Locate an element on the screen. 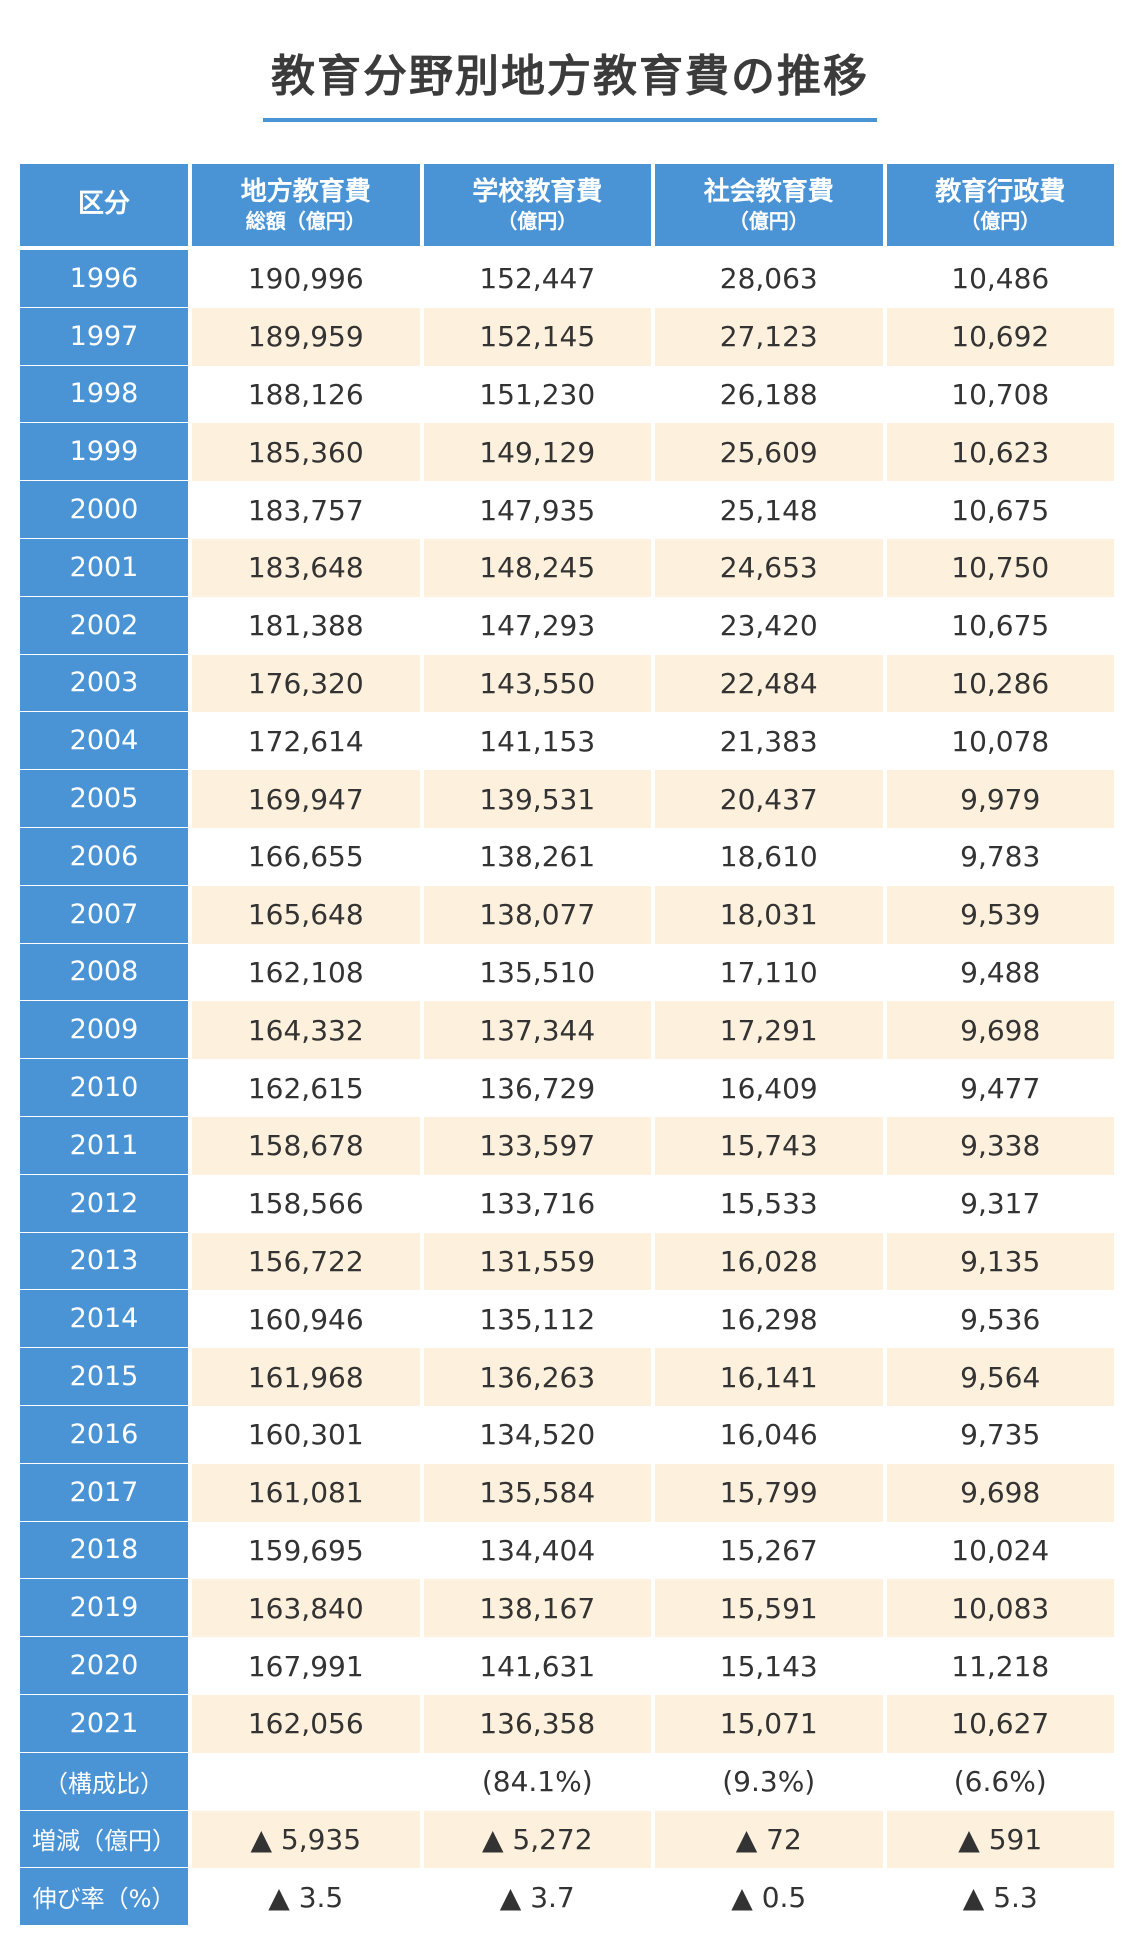  table-cell: ▲ 591 is located at coordinates (1000, 1839).